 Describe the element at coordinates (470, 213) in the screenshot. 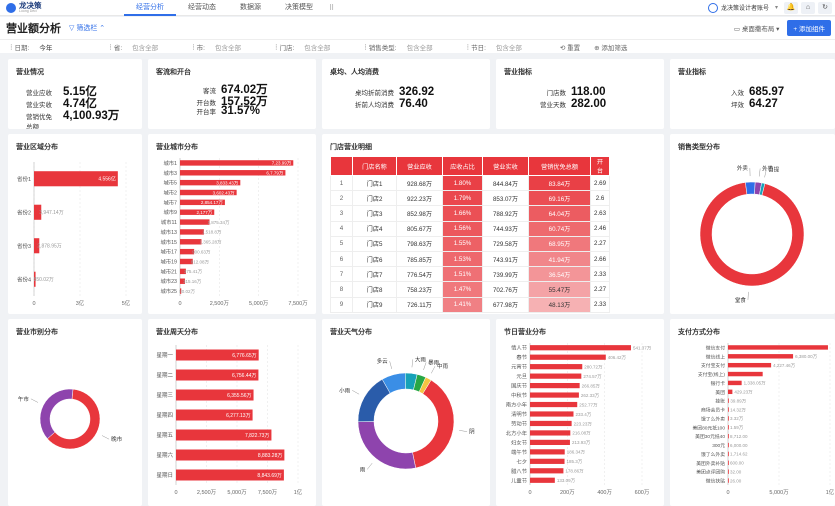

I see `table-row: 3 门店3 852.98万 1.66% 788.92万 64.04万 2.63` at that location.